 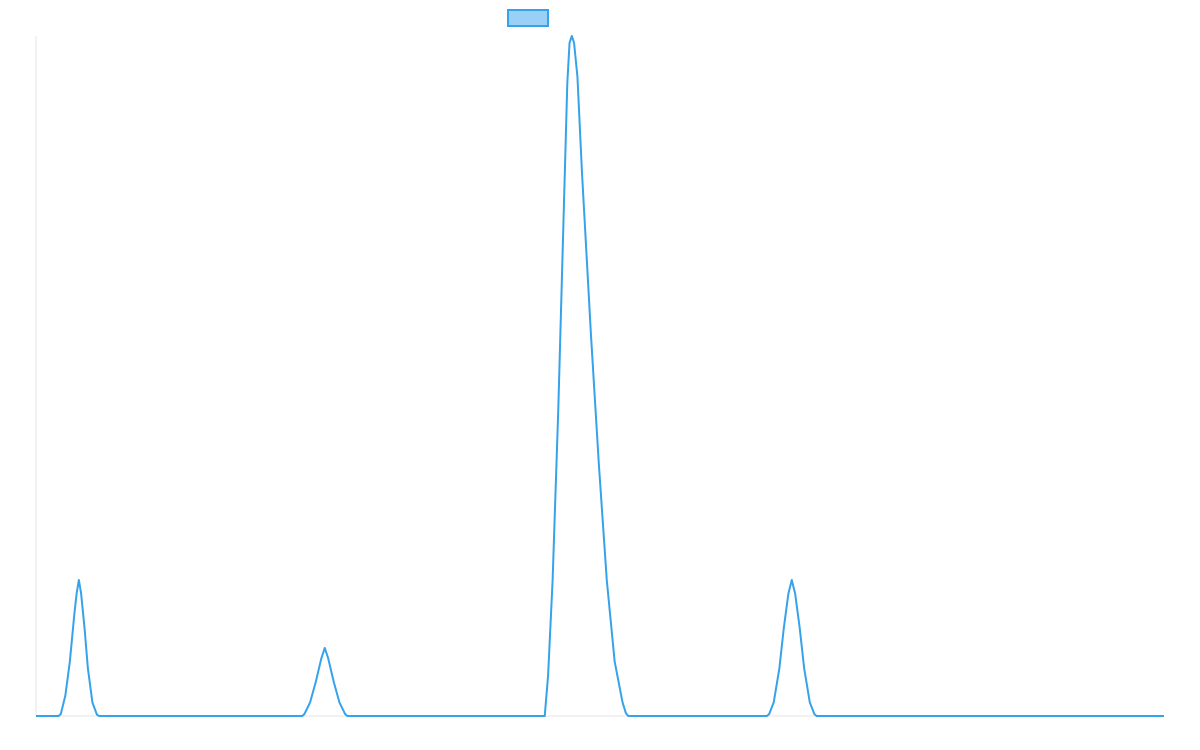 I want to click on legend, so click(x=528, y=18).